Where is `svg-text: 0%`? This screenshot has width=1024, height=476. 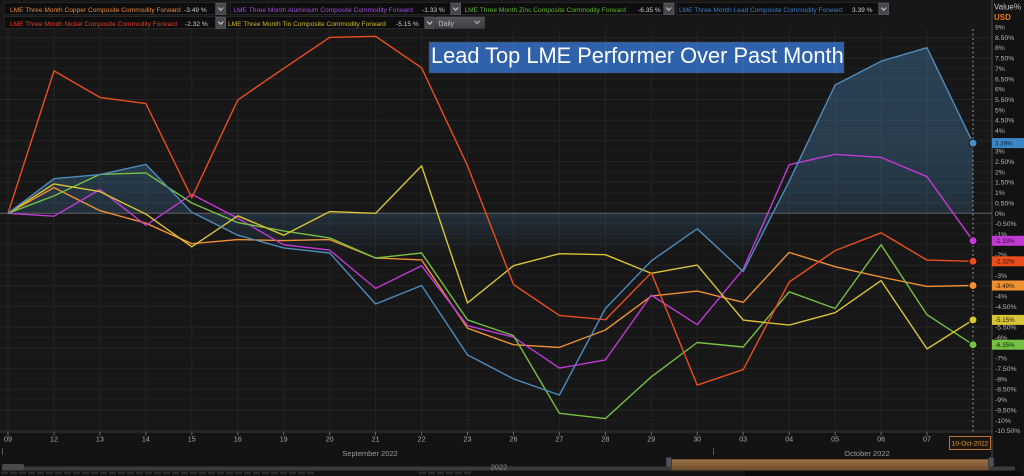 svg-text: 0% is located at coordinates (1000, 214).